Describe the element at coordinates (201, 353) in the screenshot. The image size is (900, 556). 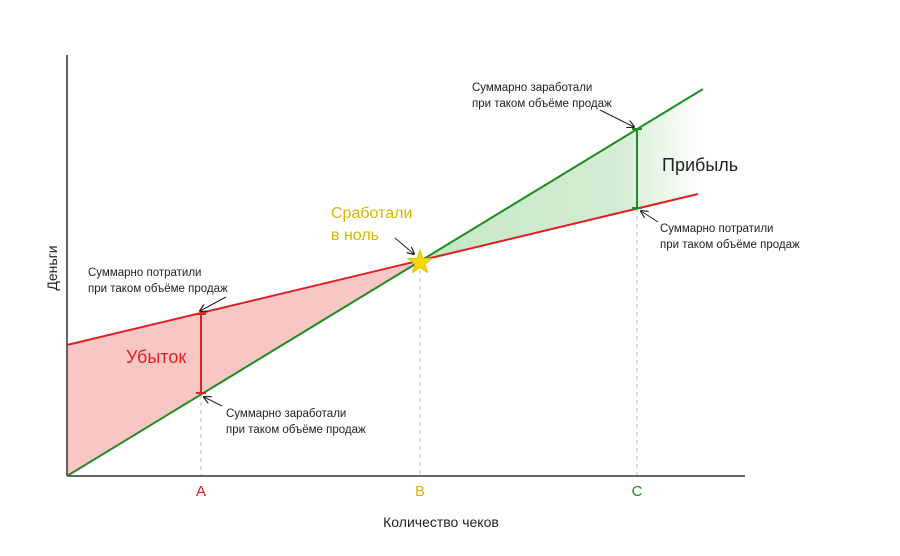
I see `loss-bar` at that location.